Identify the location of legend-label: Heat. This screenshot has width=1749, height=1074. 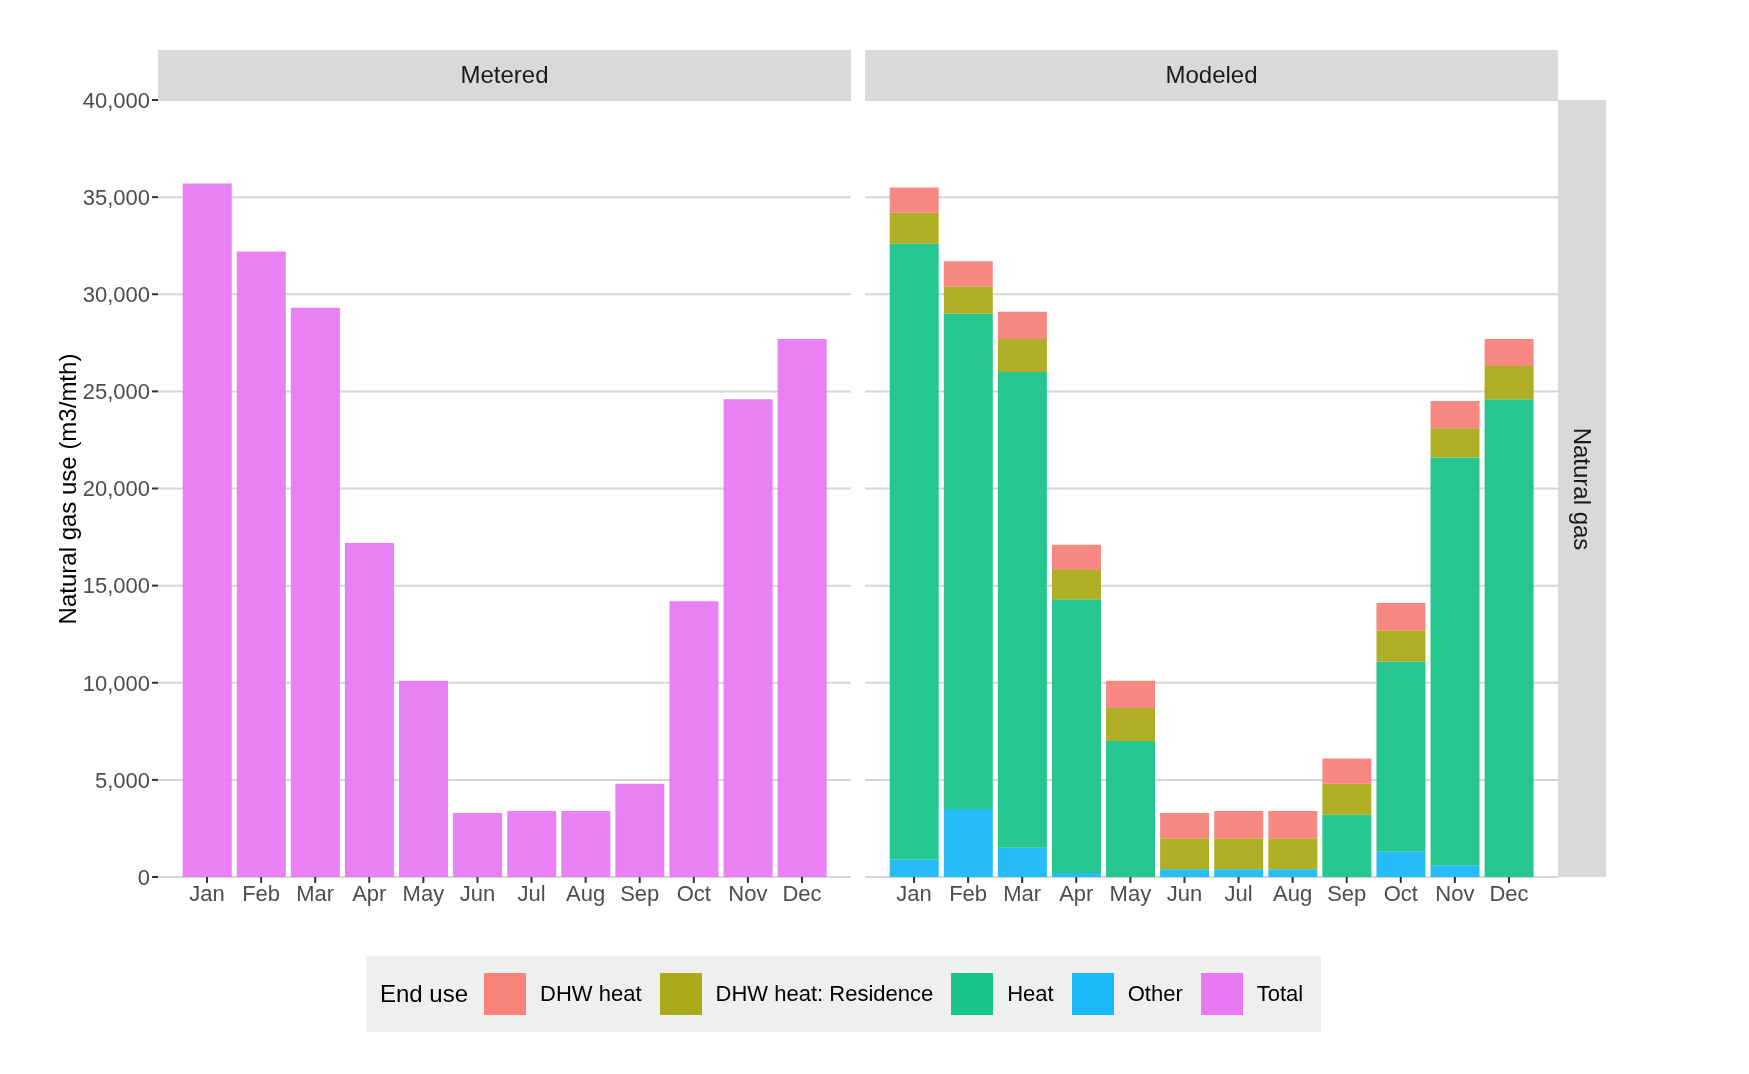
(1030, 994).